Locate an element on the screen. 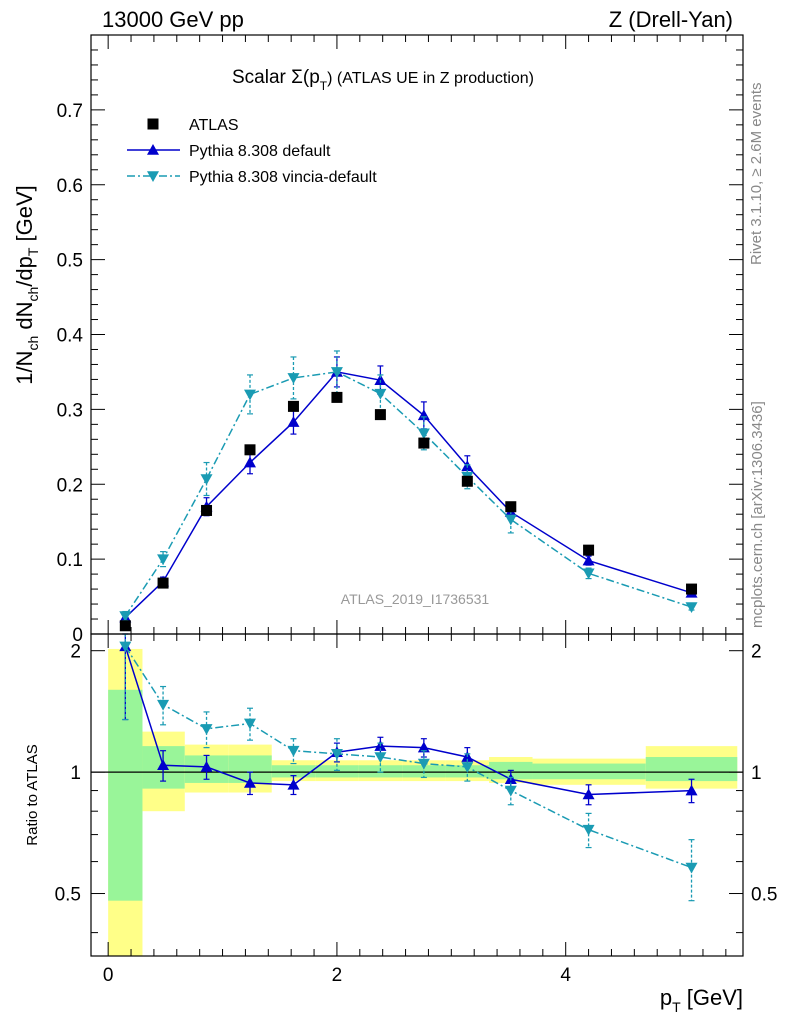 The height and width of the screenshot is (1024, 786). ylabel-part3: /dp is located at coordinates (24, 271).